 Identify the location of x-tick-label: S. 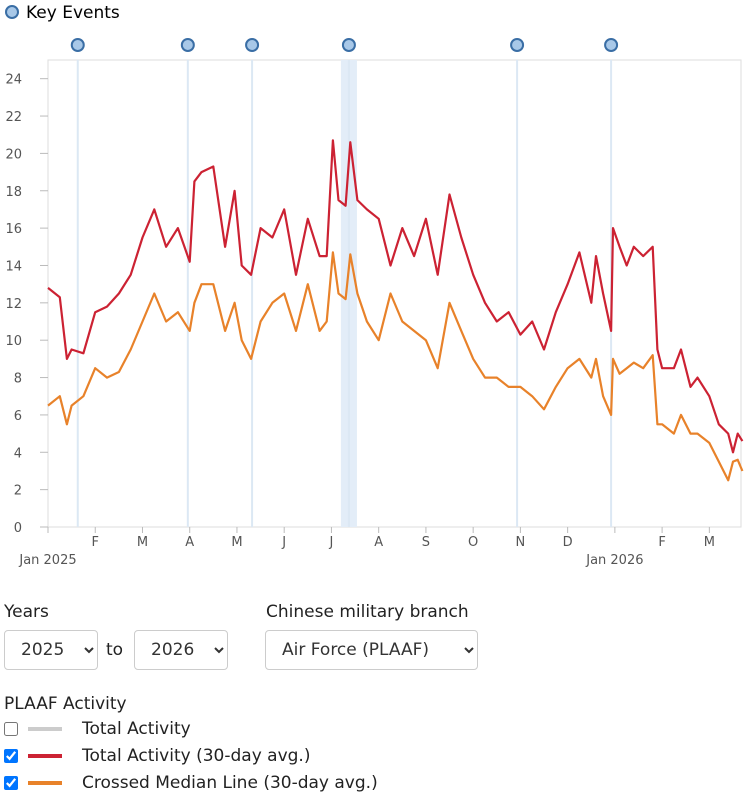
(426, 542).